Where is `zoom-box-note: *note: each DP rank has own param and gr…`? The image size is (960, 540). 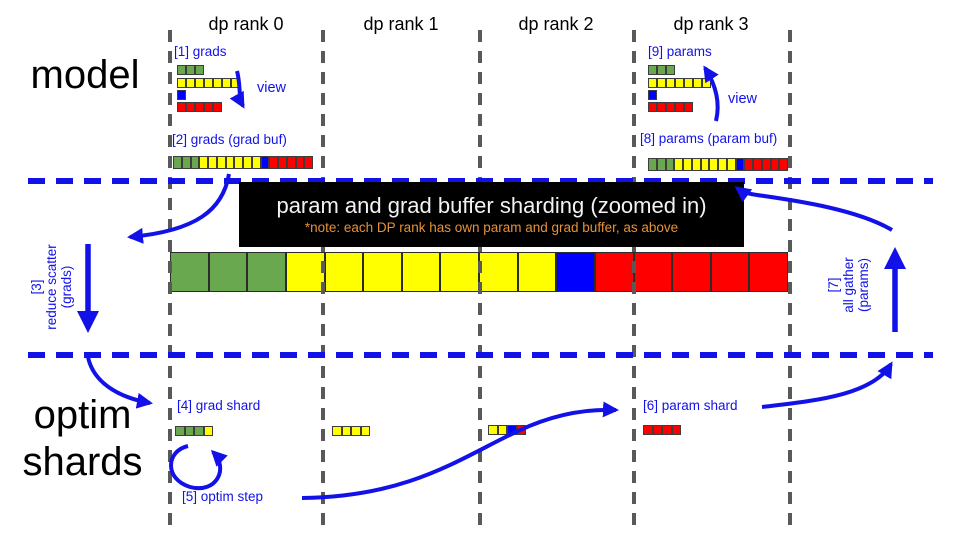 zoom-box-note: *note: each DP rank has own param and gr… is located at coordinates (491, 227).